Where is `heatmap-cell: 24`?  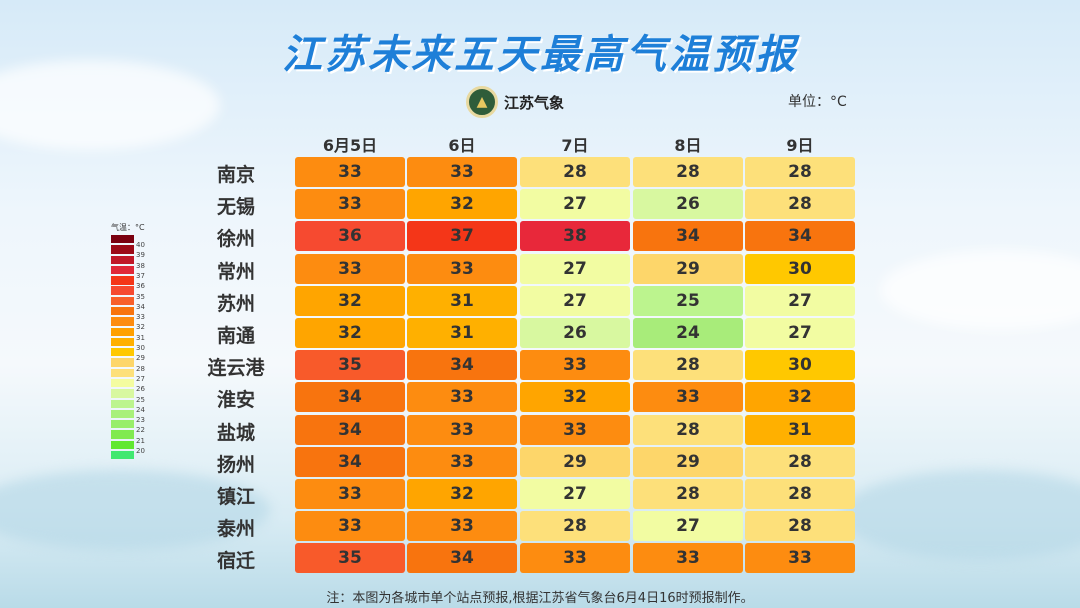
heatmap-cell: 24 is located at coordinates (688, 333).